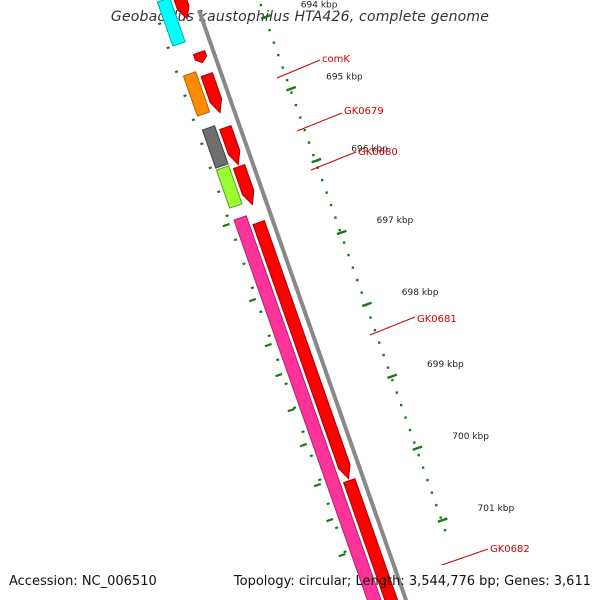 This screenshot has height=600, width=600. I want to click on gene-label: GK0681, so click(437, 319).